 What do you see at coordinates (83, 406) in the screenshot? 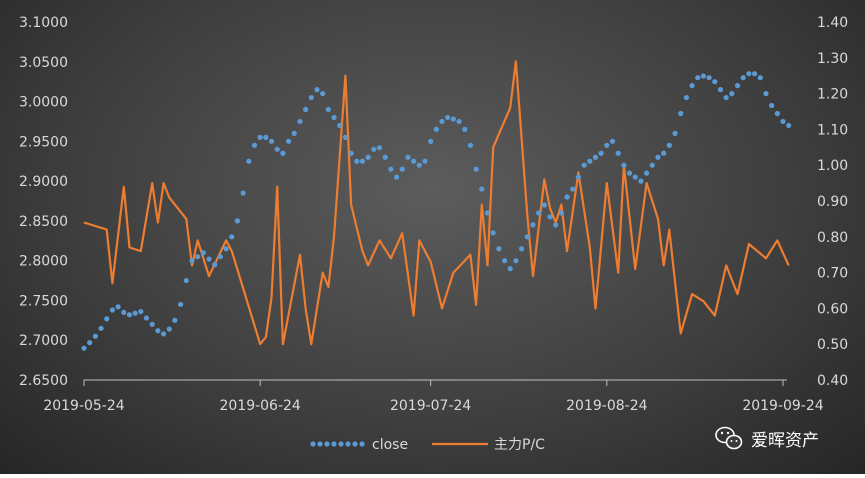
I see `x-axis-tick-label: 2019-05-24` at bounding box center [83, 406].